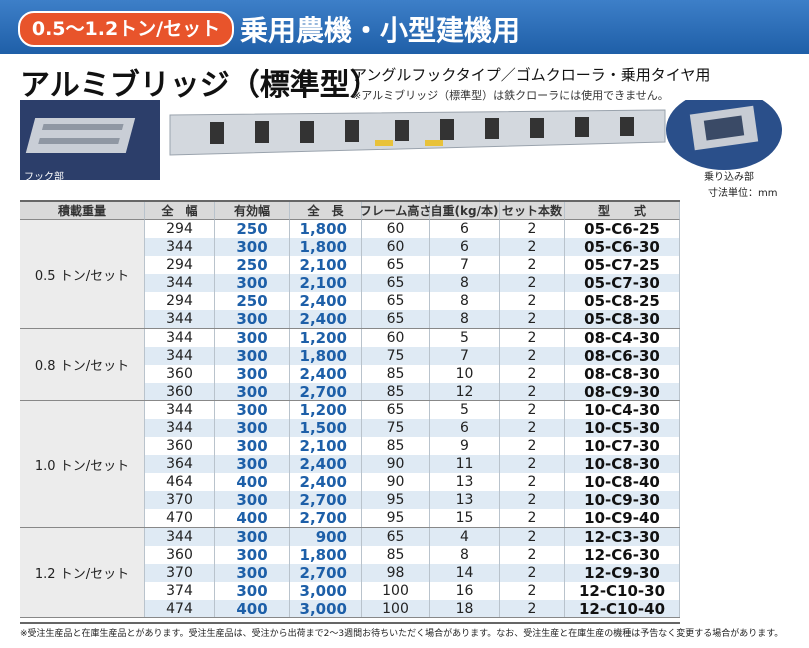 The width and height of the screenshot is (809, 648). What do you see at coordinates (180, 518) in the screenshot?
I see `table-cell: 470` at bounding box center [180, 518].